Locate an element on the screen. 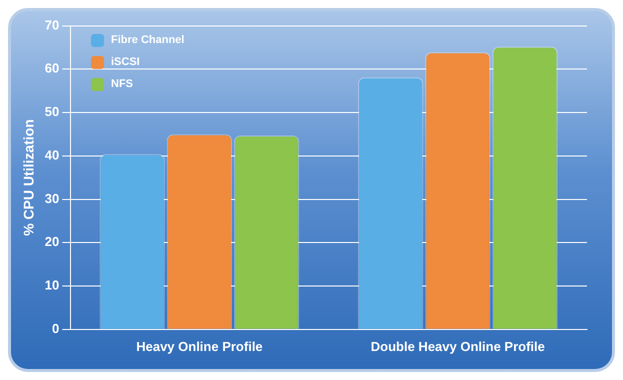  y-axis-title: % CPU Utilization is located at coordinates (28, 177).